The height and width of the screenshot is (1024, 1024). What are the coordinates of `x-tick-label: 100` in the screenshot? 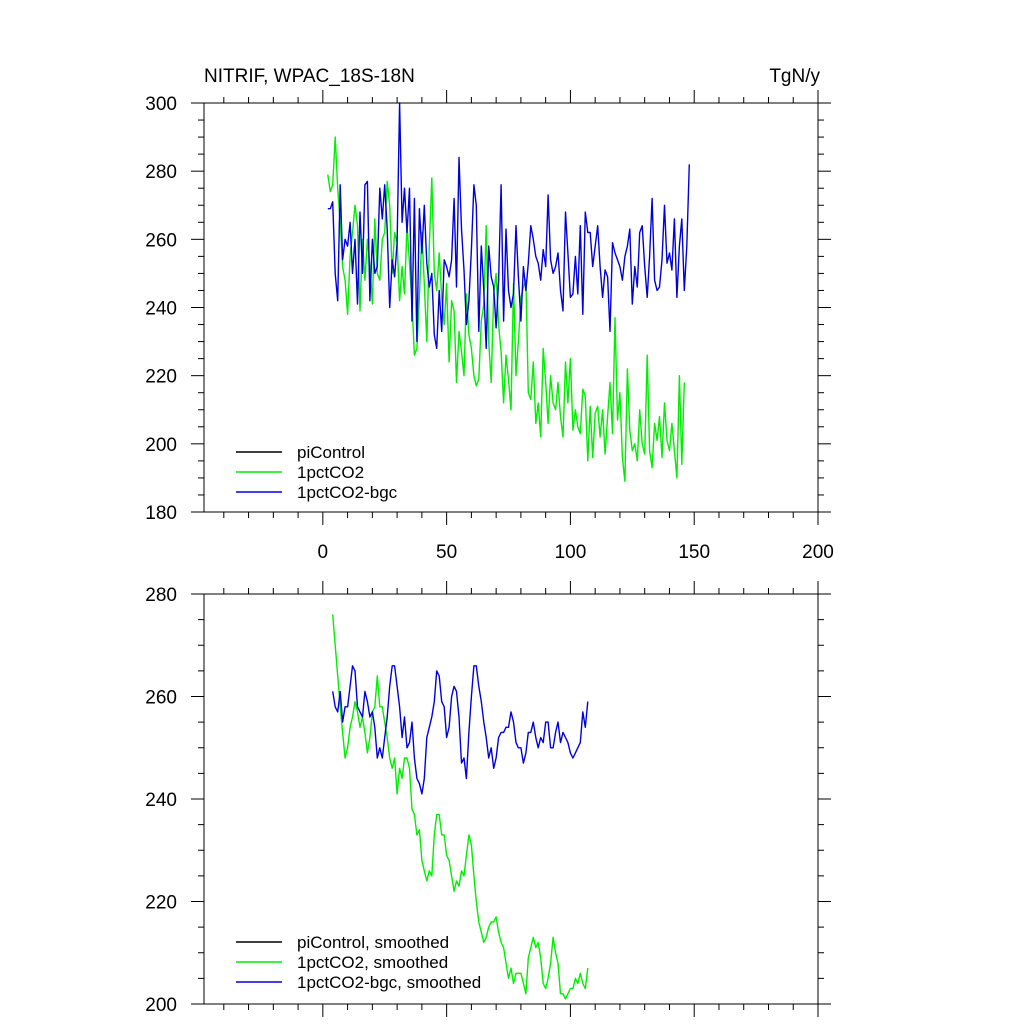 It's located at (571, 552).